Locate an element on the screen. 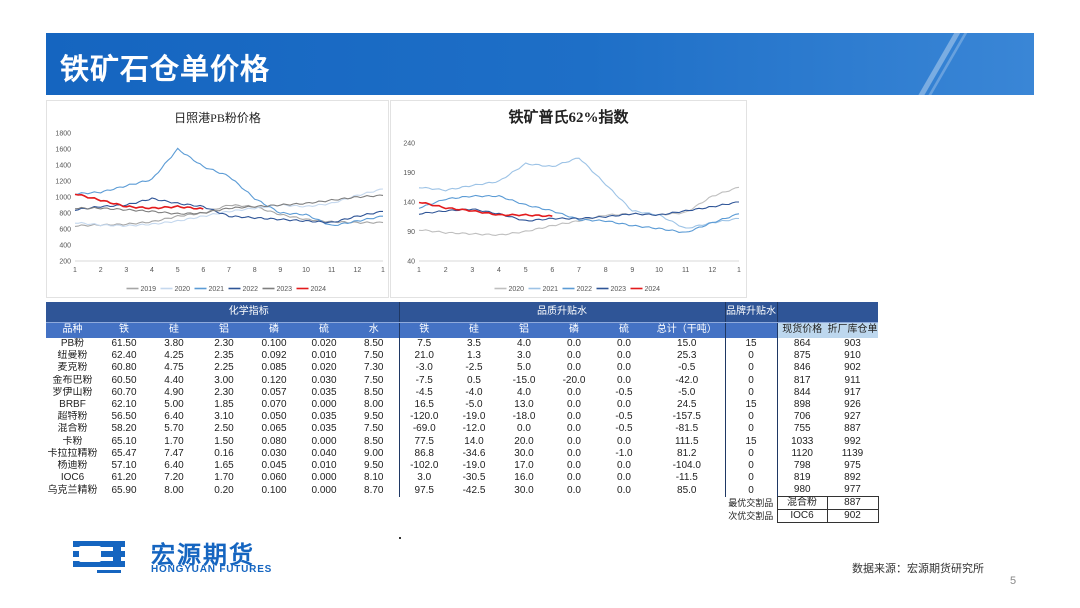  table-cell: 85.0 is located at coordinates (687, 490).